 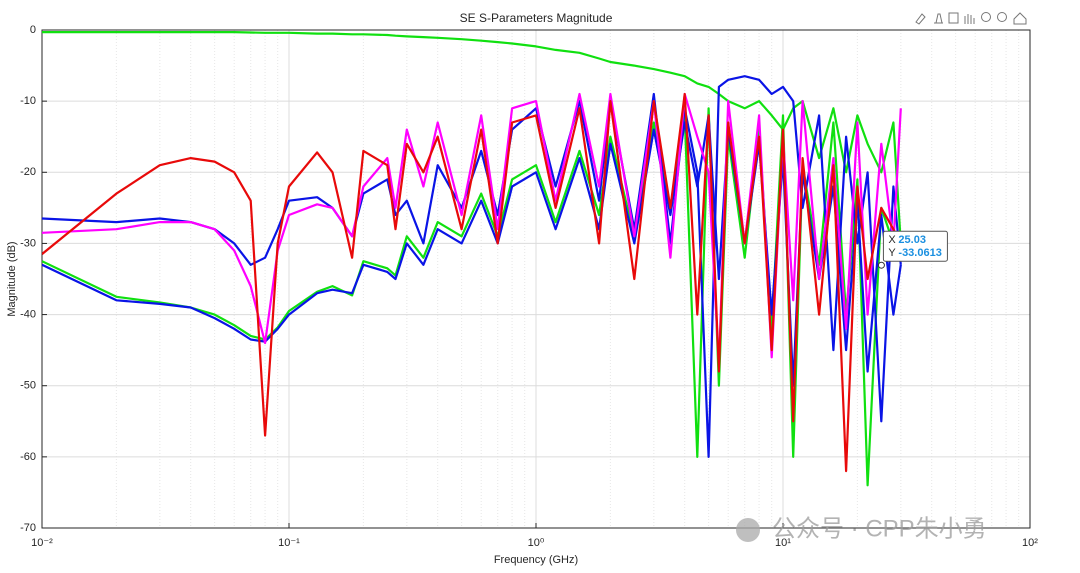 What do you see at coordinates (28, 101) in the screenshot?
I see `y-tick-label: -10` at bounding box center [28, 101].